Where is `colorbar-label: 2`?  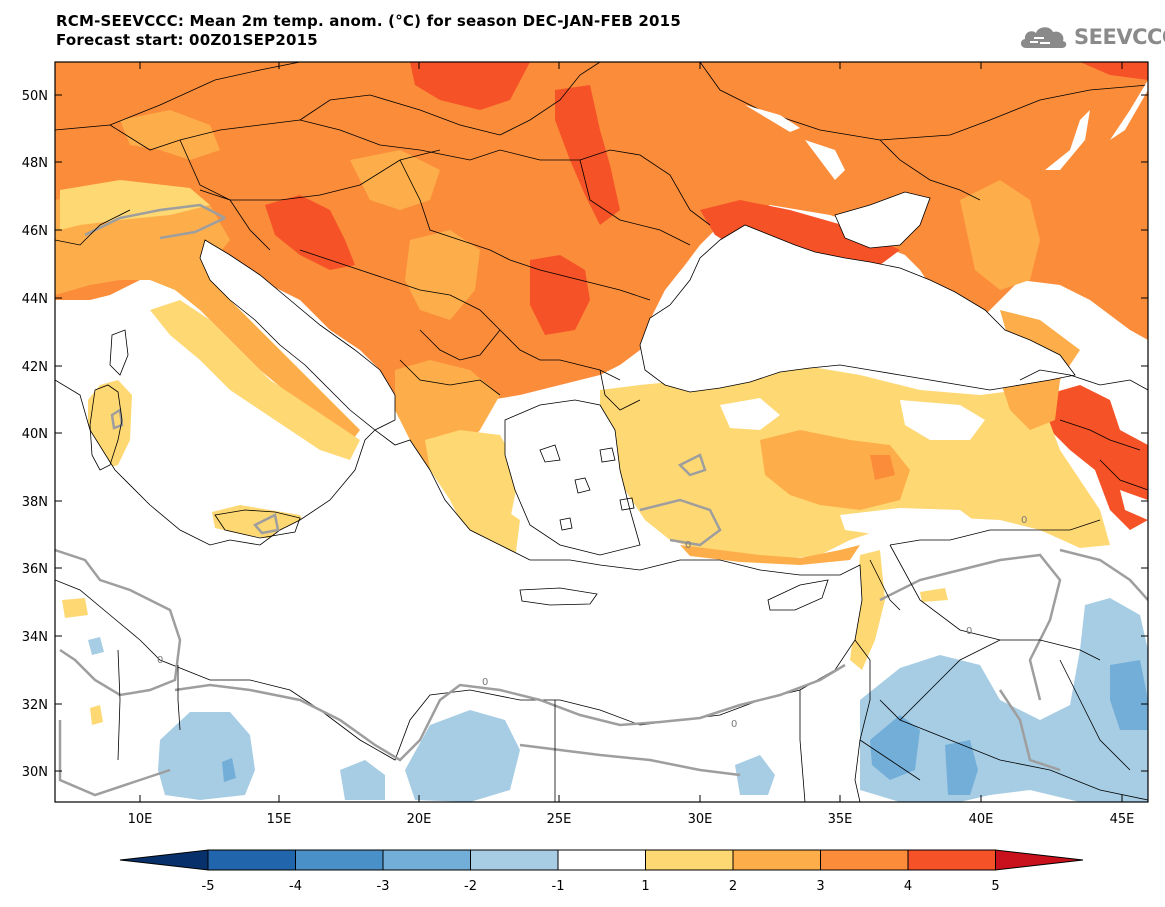 colorbar-label: 2 is located at coordinates (733, 886).